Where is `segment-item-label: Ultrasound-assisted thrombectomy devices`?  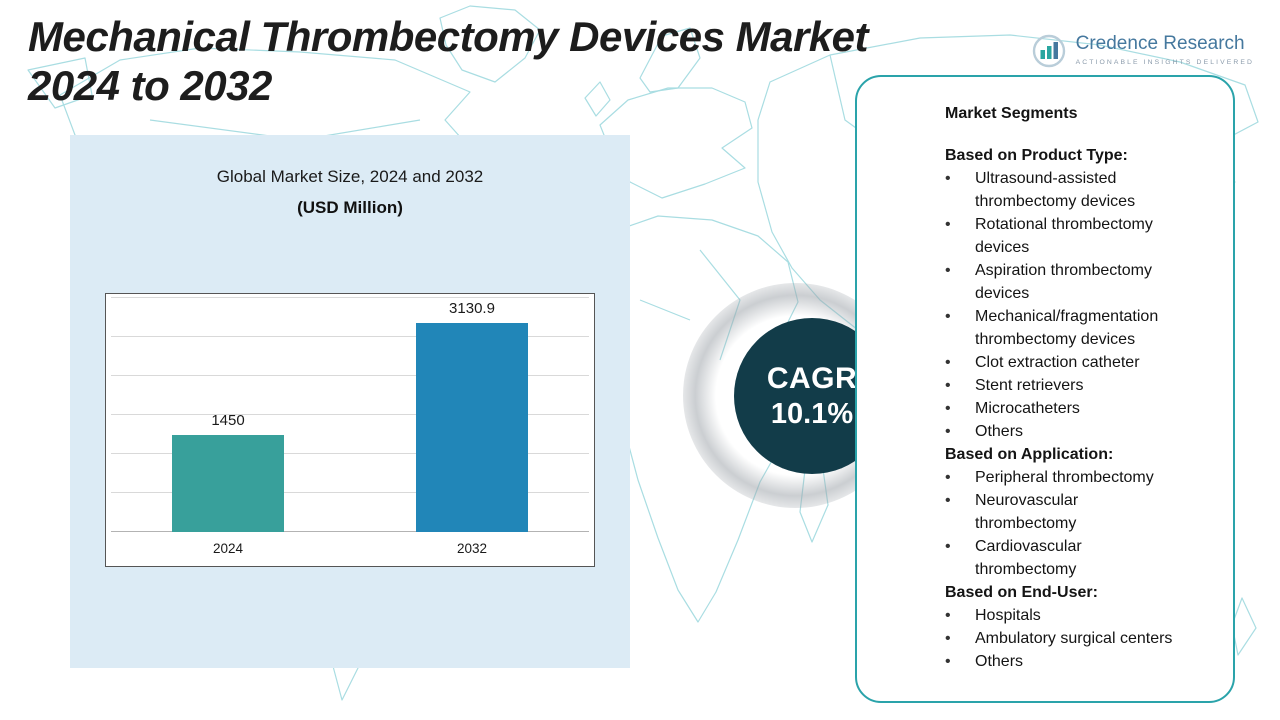 segment-item-label: Ultrasound-assisted thrombectomy devices is located at coordinates (1055, 190).